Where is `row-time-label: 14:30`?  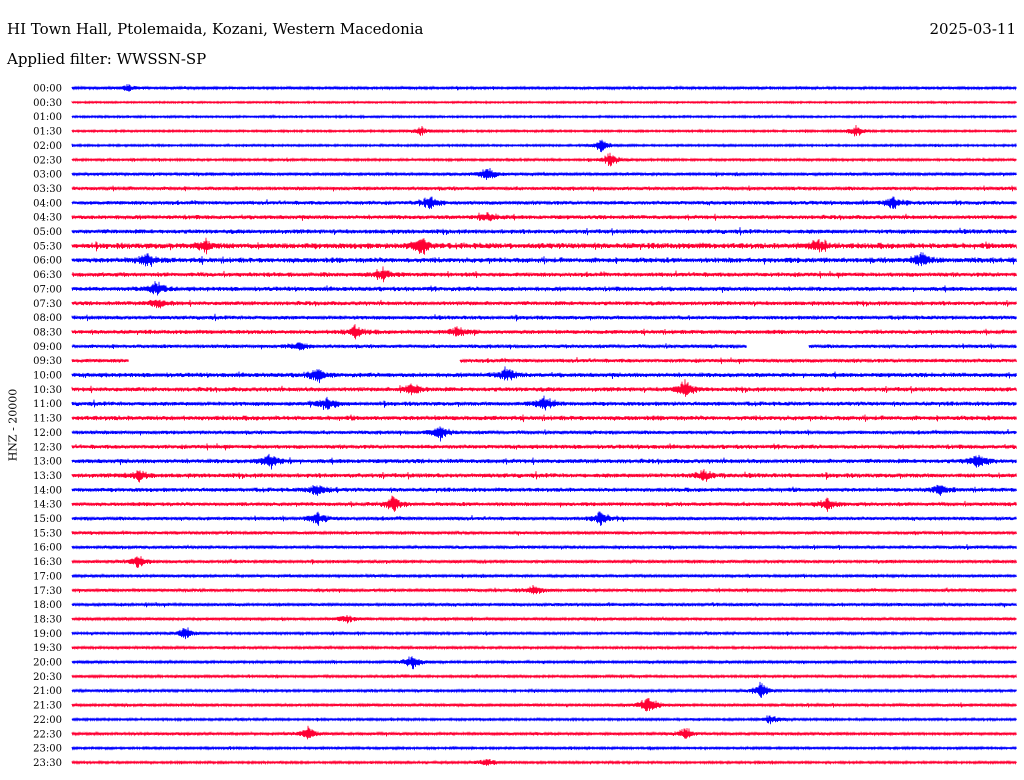 row-time-label: 14:30 is located at coordinates (47, 505).